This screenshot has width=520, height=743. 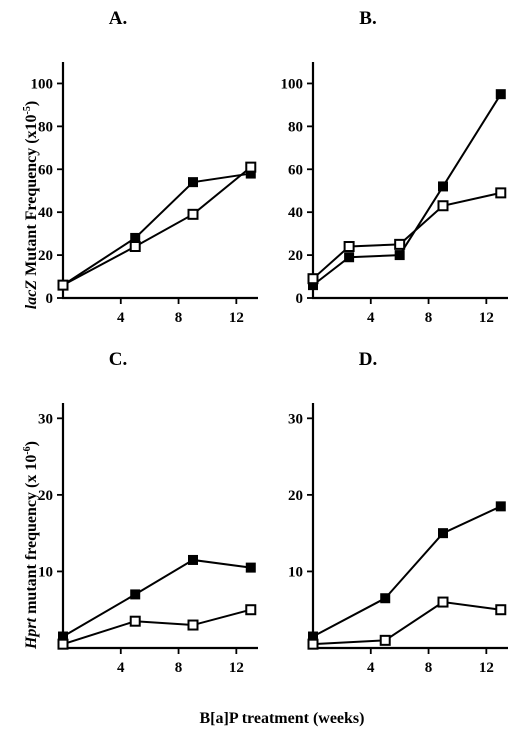 What do you see at coordinates (367, 18) in the screenshot?
I see `panel-label: B.` at bounding box center [367, 18].